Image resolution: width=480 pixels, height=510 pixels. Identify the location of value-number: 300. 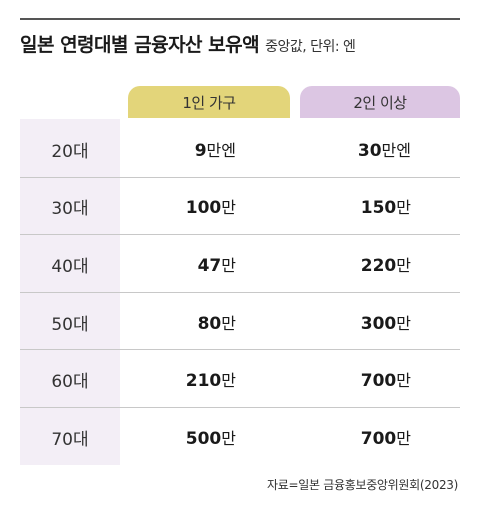
(378, 323).